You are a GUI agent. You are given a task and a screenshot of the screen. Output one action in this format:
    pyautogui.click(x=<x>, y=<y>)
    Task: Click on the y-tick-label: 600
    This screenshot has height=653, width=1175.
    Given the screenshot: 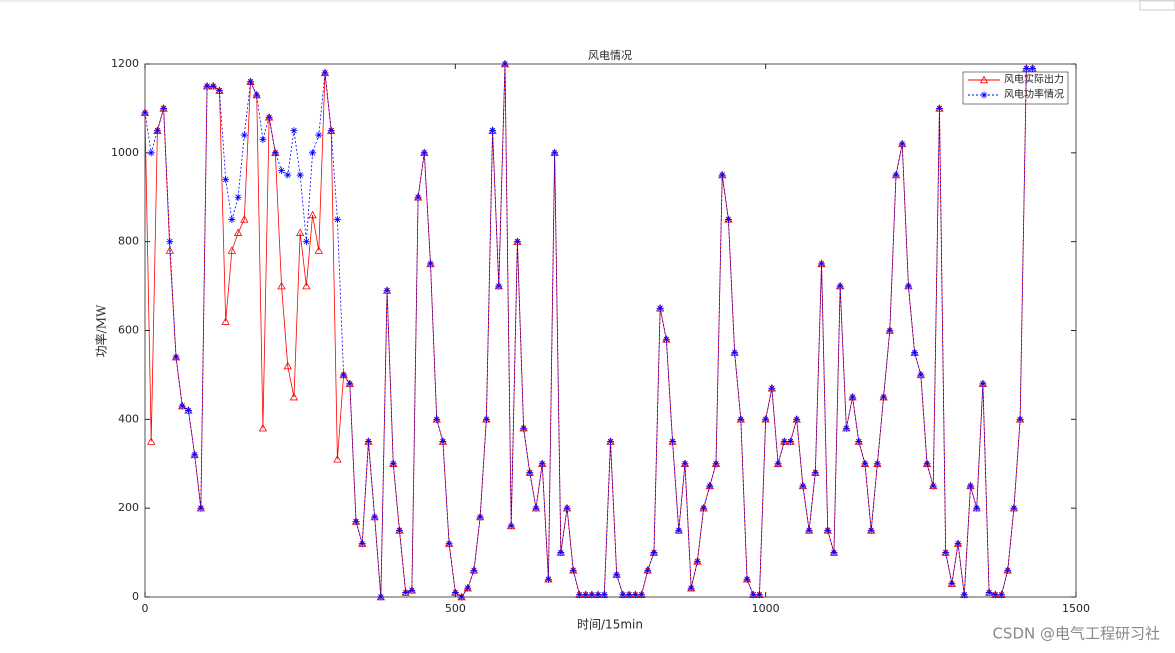 What is the action you would take?
    pyautogui.click(x=128, y=330)
    